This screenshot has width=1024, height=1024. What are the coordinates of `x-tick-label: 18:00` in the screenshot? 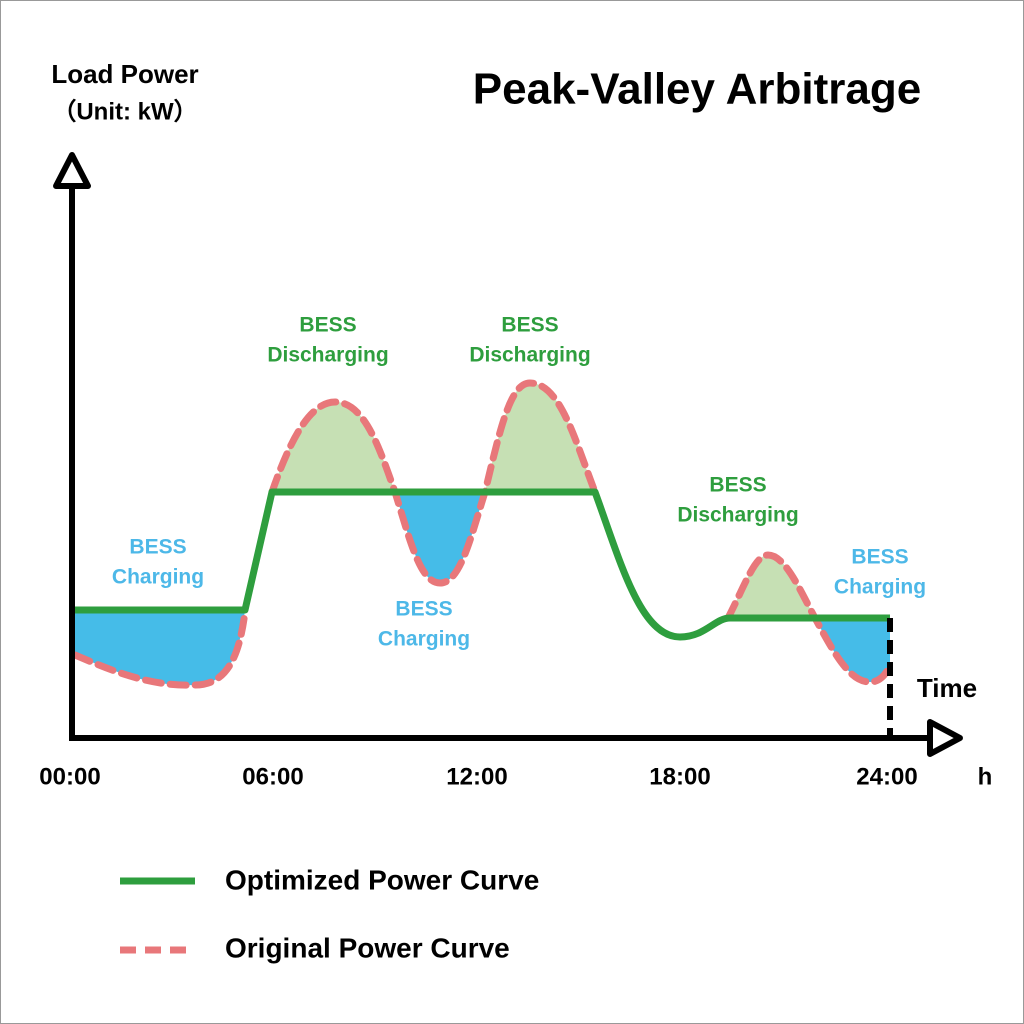 It's located at (679, 776).